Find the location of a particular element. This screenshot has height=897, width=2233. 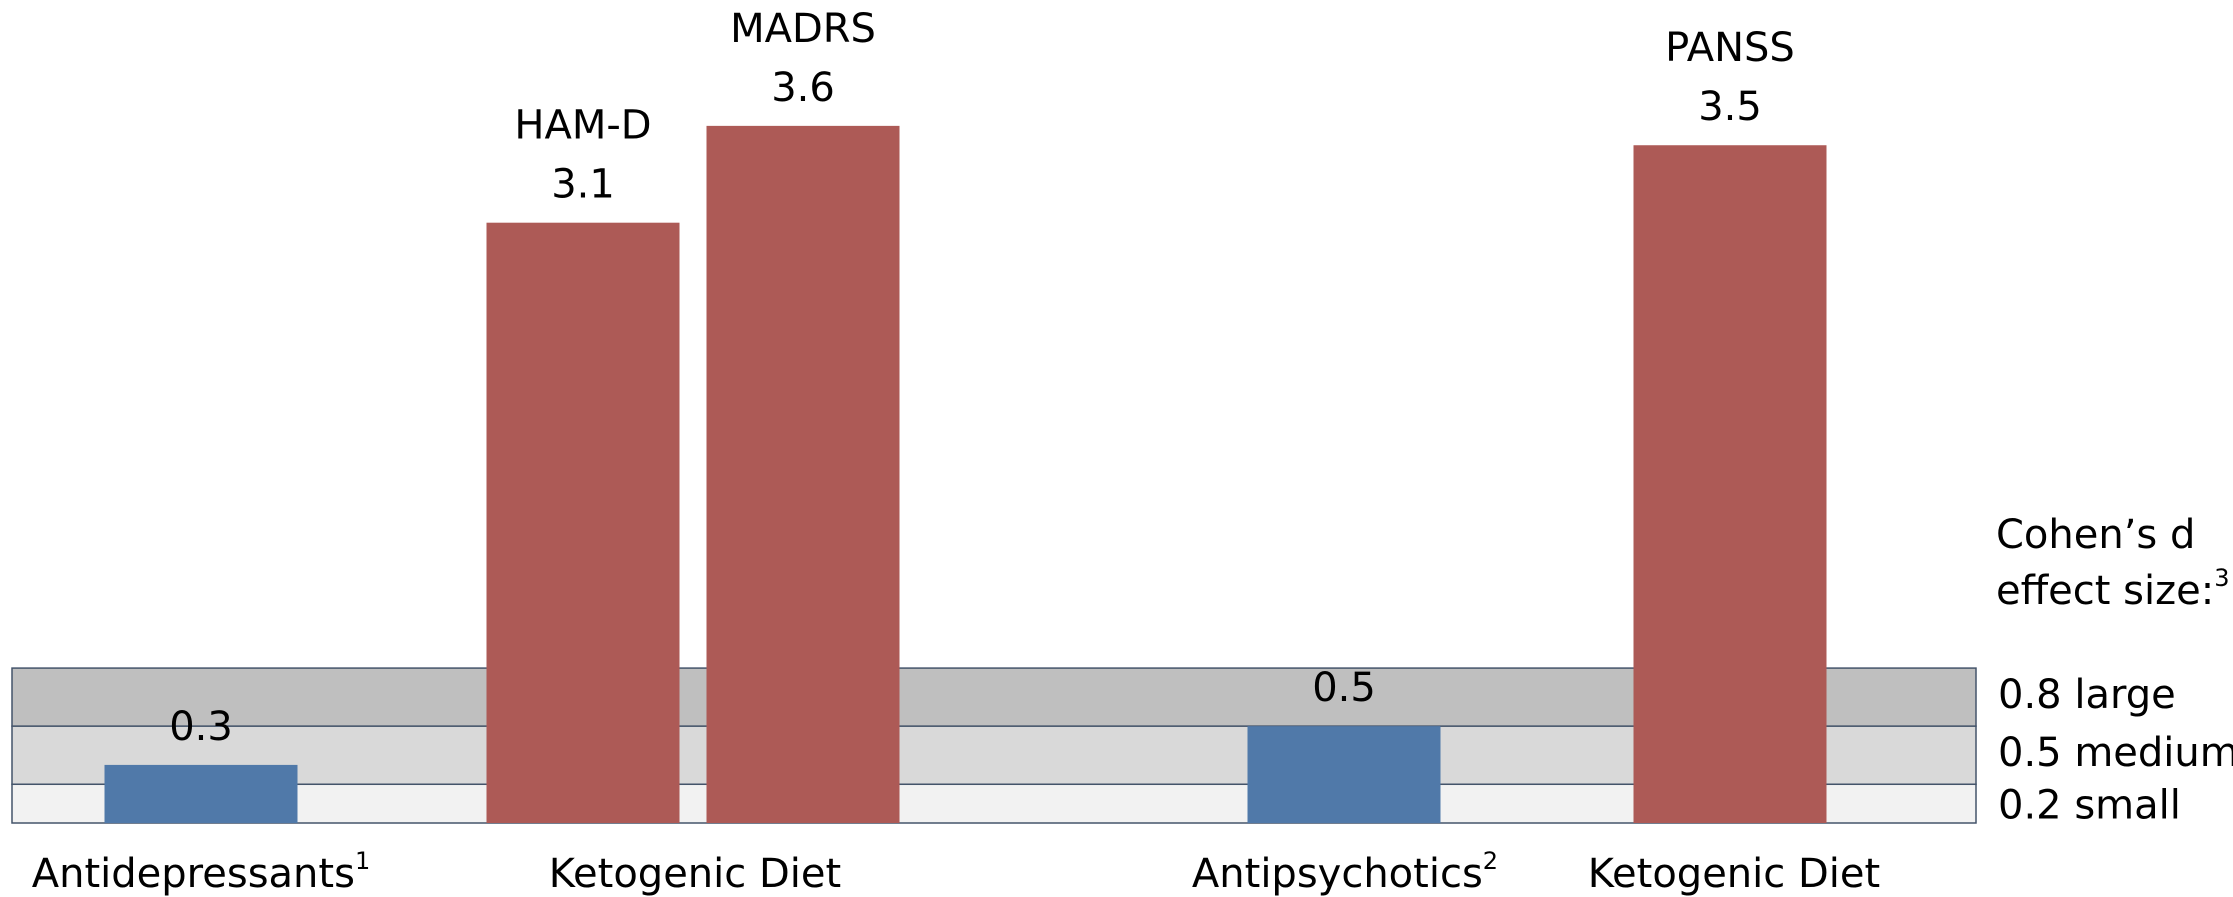

band-label: 0.2 small is located at coordinates (2089, 806).